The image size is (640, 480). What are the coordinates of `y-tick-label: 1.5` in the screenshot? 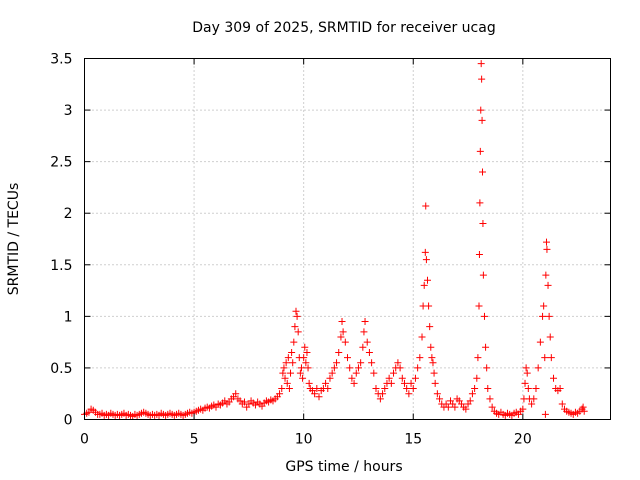 It's located at (61, 266).